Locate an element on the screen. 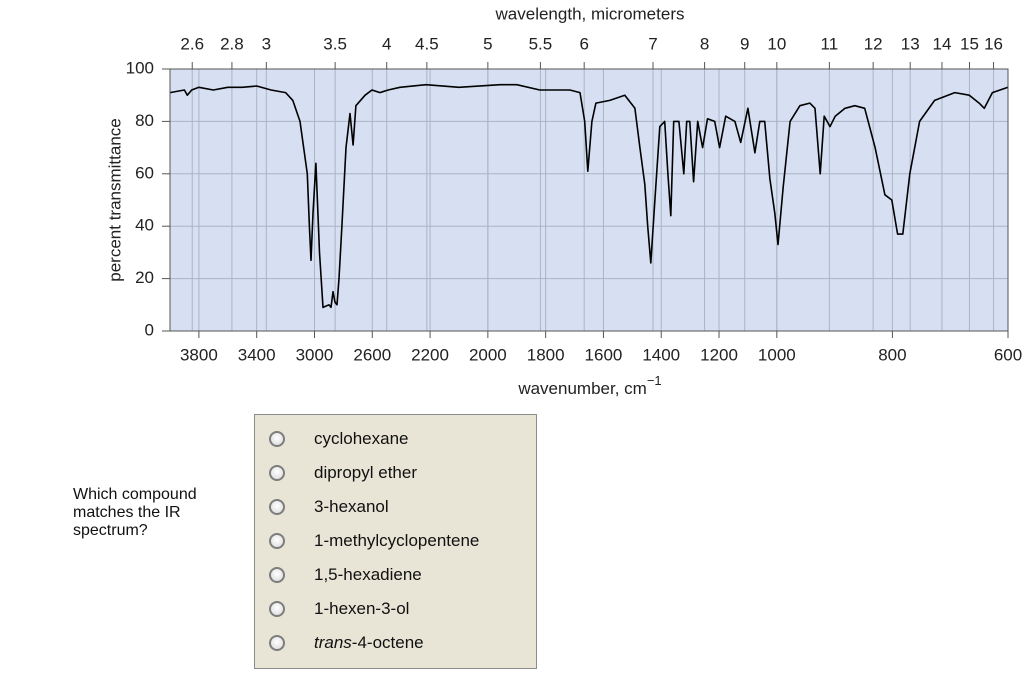 The image size is (1024, 681). x-tick-label: 1600 is located at coordinates (604, 354).